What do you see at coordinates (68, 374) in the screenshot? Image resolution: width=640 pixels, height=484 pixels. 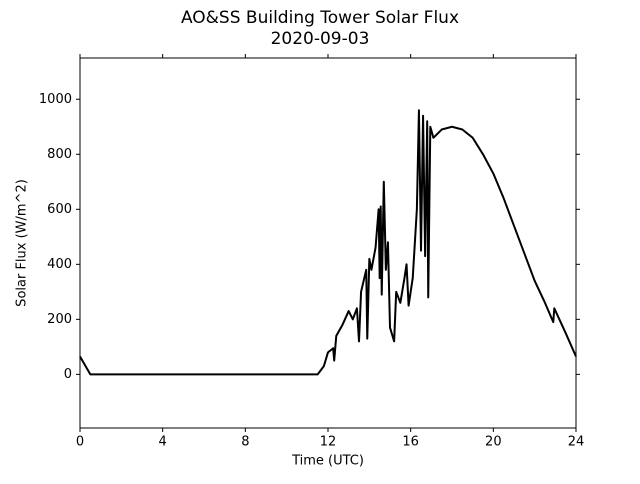 I see `y-tick-label: 0` at bounding box center [68, 374].